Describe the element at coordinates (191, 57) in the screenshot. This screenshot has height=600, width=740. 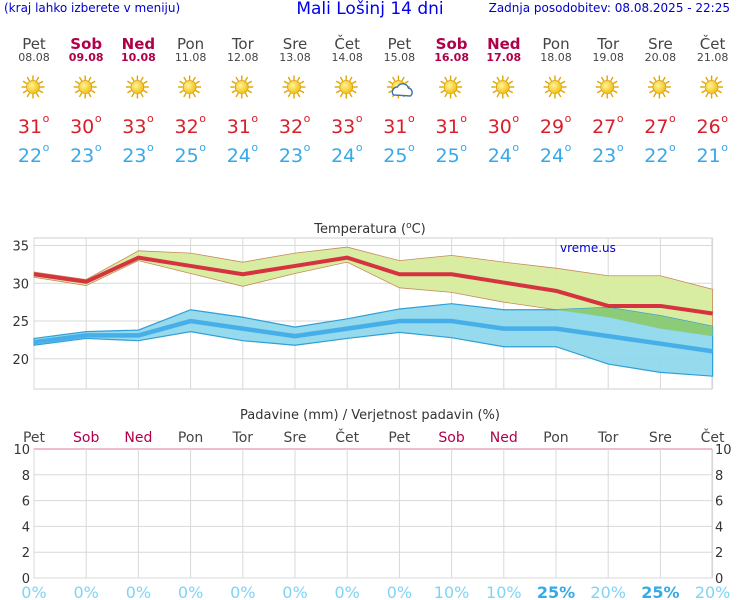
I see `day-date: 11.08` at that location.